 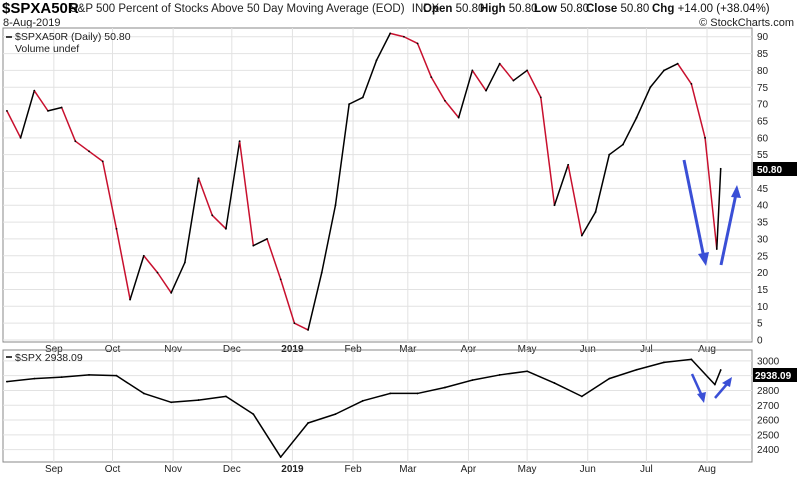 I want to click on high-value: 50.80, so click(x=523, y=9).